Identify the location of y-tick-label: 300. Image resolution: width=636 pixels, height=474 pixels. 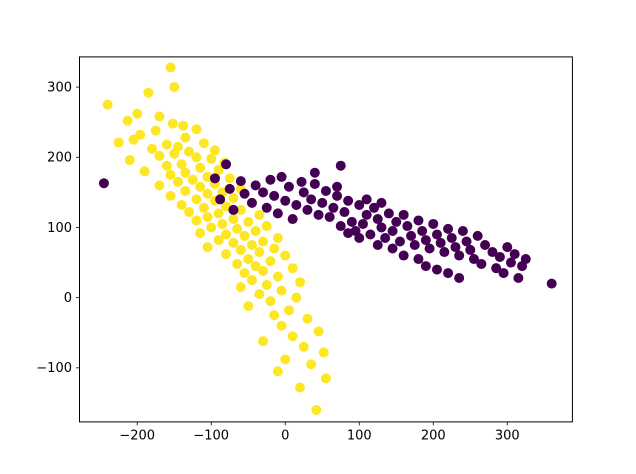
(59, 87).